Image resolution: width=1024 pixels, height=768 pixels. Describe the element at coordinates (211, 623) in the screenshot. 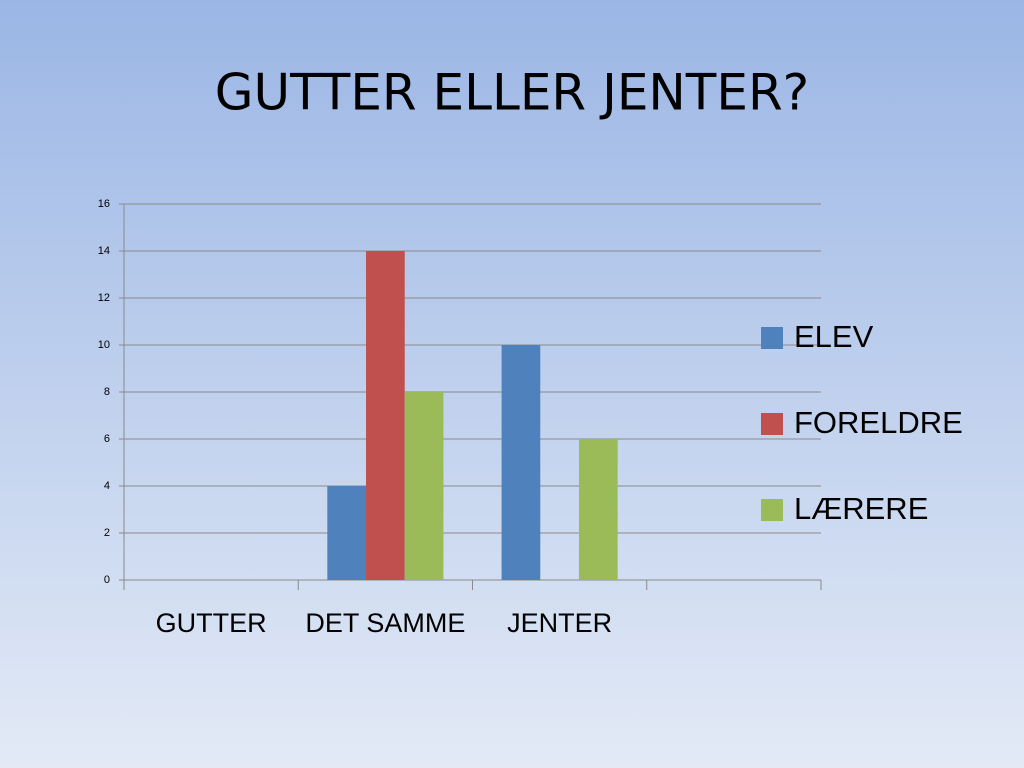

I see `x-tick-label: GUTTER` at that location.